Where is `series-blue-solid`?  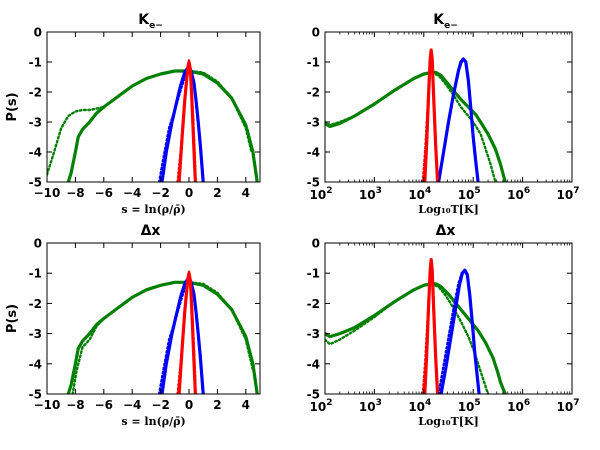 series-blue-solid is located at coordinates (460, 331).